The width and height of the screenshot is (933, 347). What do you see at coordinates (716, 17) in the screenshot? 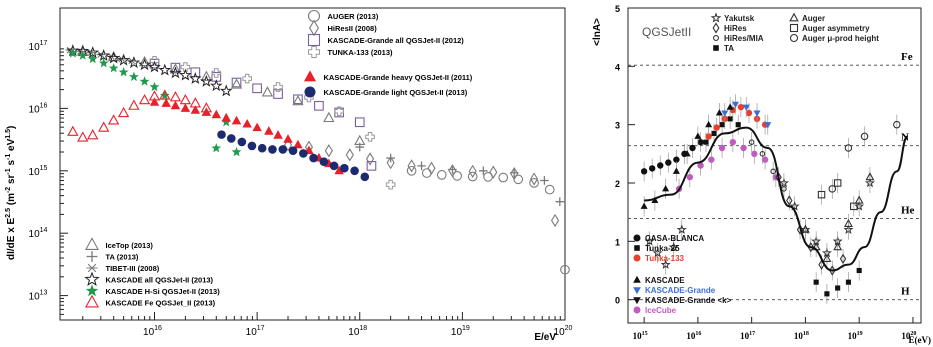
I see `legend-marker-yakutsk` at bounding box center [716, 17].